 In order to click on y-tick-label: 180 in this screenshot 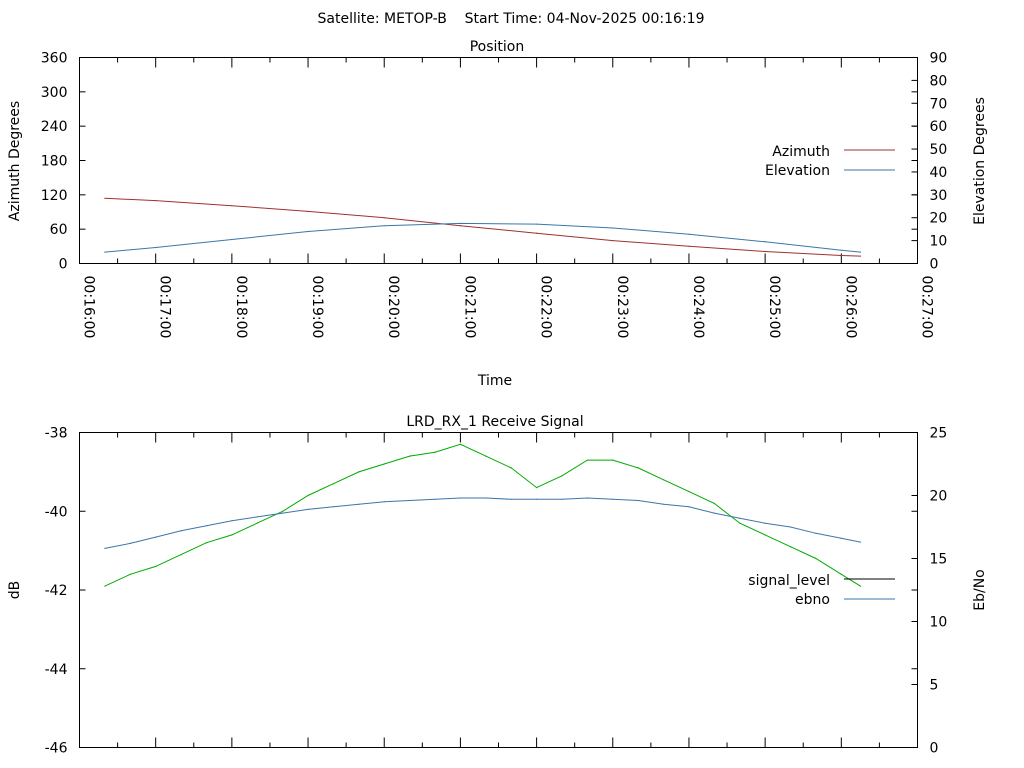, I will do `click(54, 162)`.